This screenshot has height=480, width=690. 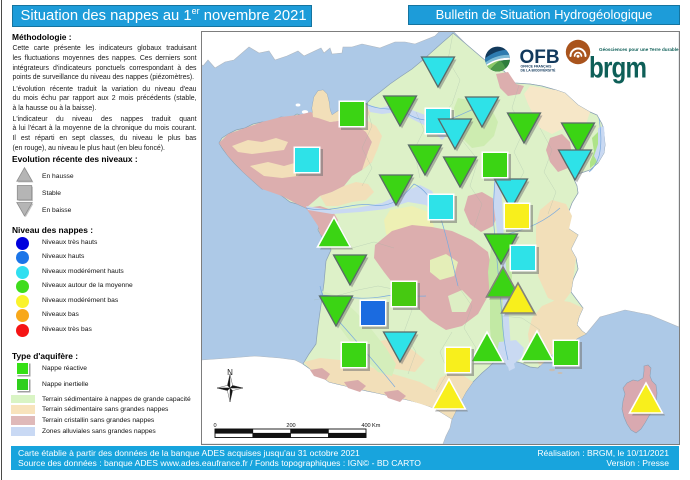 I want to click on svg-text: OFB, so click(x=540, y=57).